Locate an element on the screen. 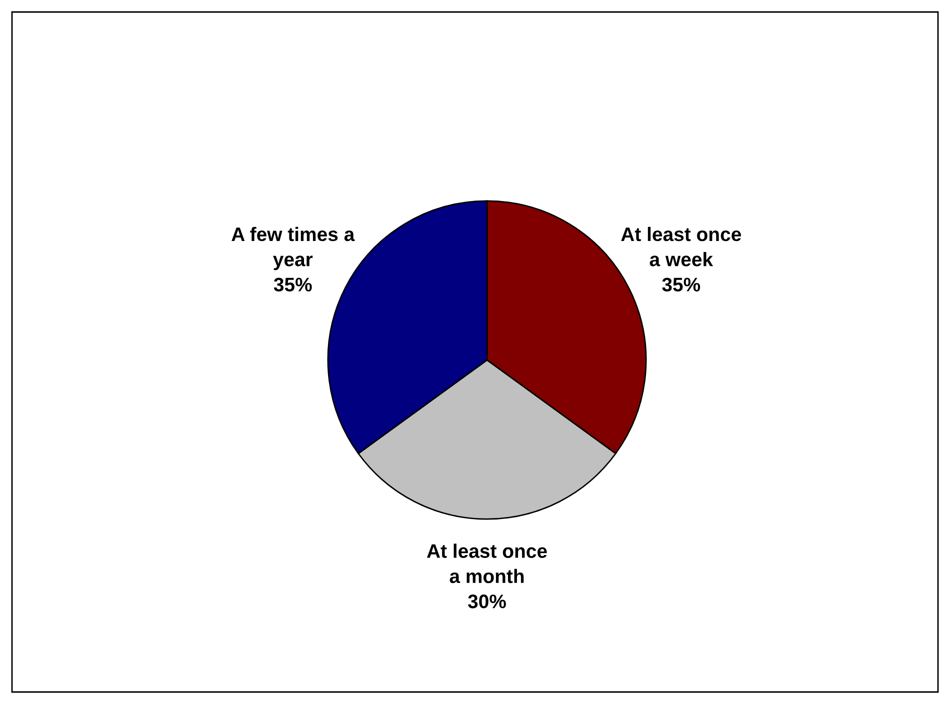 The image size is (951, 704). slice-label: At least once a week is located at coordinates (681, 246).